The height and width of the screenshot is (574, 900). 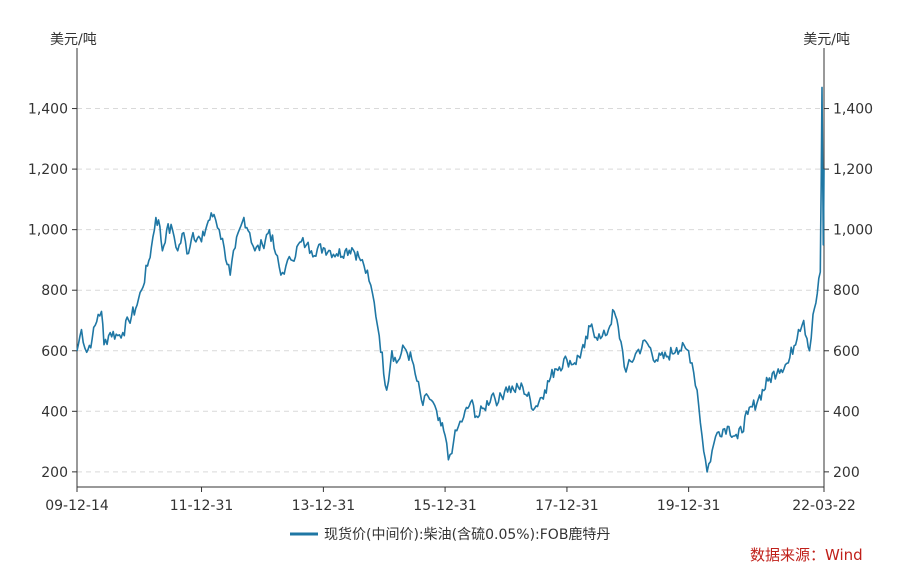 I want to click on left-unit-label: 美元/吨, so click(x=73, y=40).